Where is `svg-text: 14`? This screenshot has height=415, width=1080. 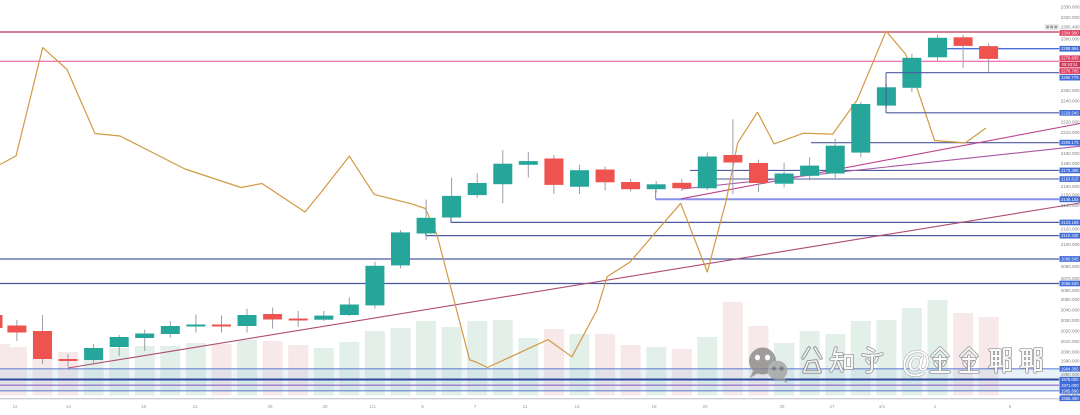
svg-text: 14 is located at coordinates (69, 406).